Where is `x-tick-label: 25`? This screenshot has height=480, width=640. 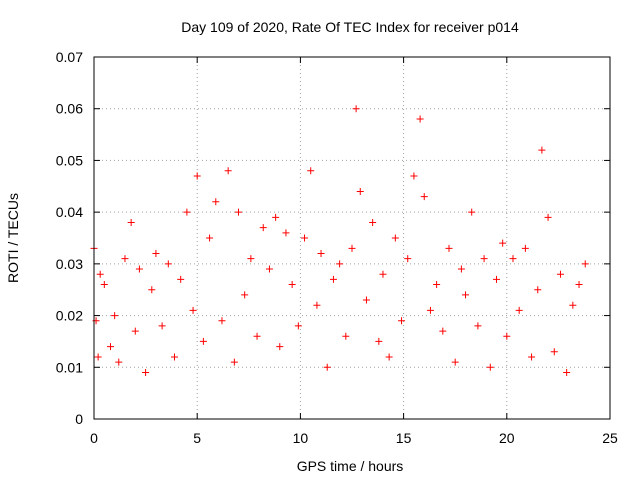 x-tick-label: 25 is located at coordinates (610, 438).